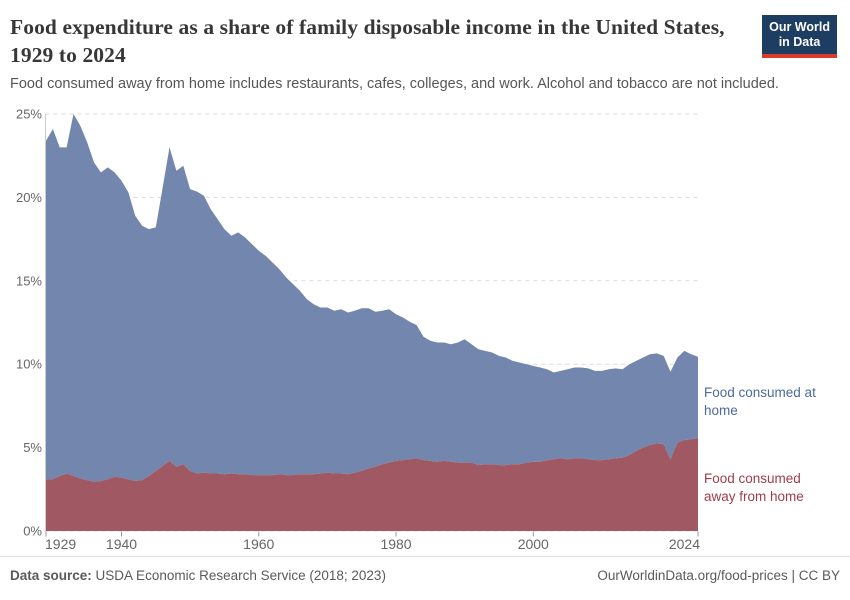 The image size is (850, 600). Describe the element at coordinates (754, 487) in the screenshot. I see `series-label-food-away-from-home: Food consumed away from home` at that location.